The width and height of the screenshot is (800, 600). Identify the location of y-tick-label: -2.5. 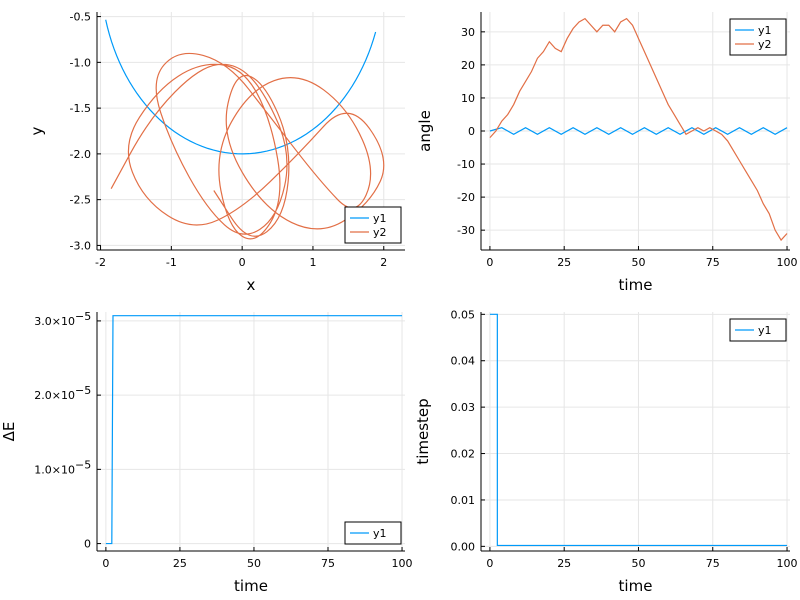
(80, 200).